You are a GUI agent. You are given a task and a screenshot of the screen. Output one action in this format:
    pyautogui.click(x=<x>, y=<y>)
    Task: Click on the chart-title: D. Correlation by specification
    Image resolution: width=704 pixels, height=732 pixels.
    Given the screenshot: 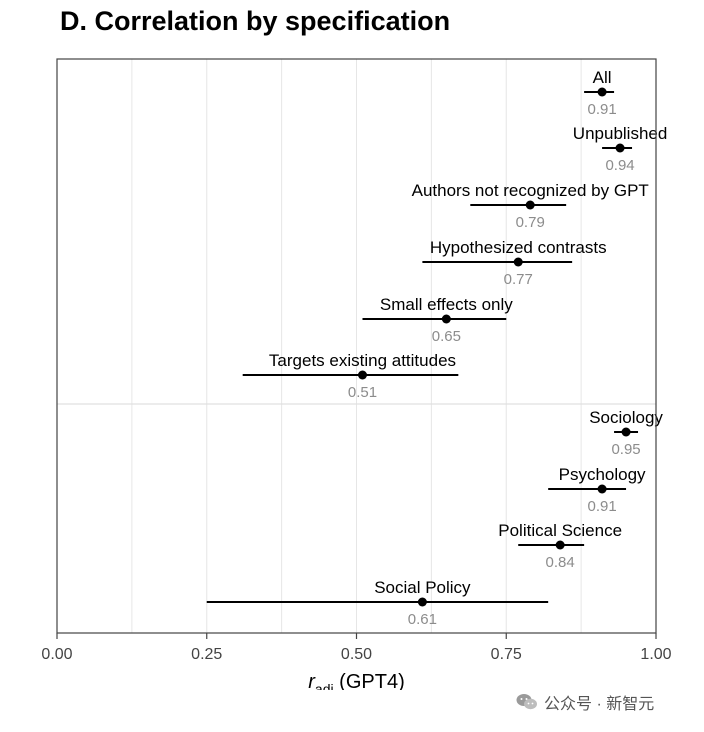 What is the action you would take?
    pyautogui.click(x=255, y=21)
    